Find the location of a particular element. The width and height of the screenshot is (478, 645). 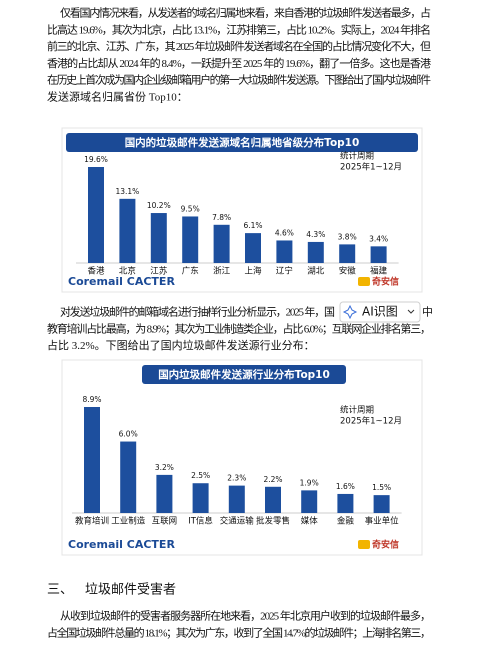

category-label: 福建 is located at coordinates (379, 271).